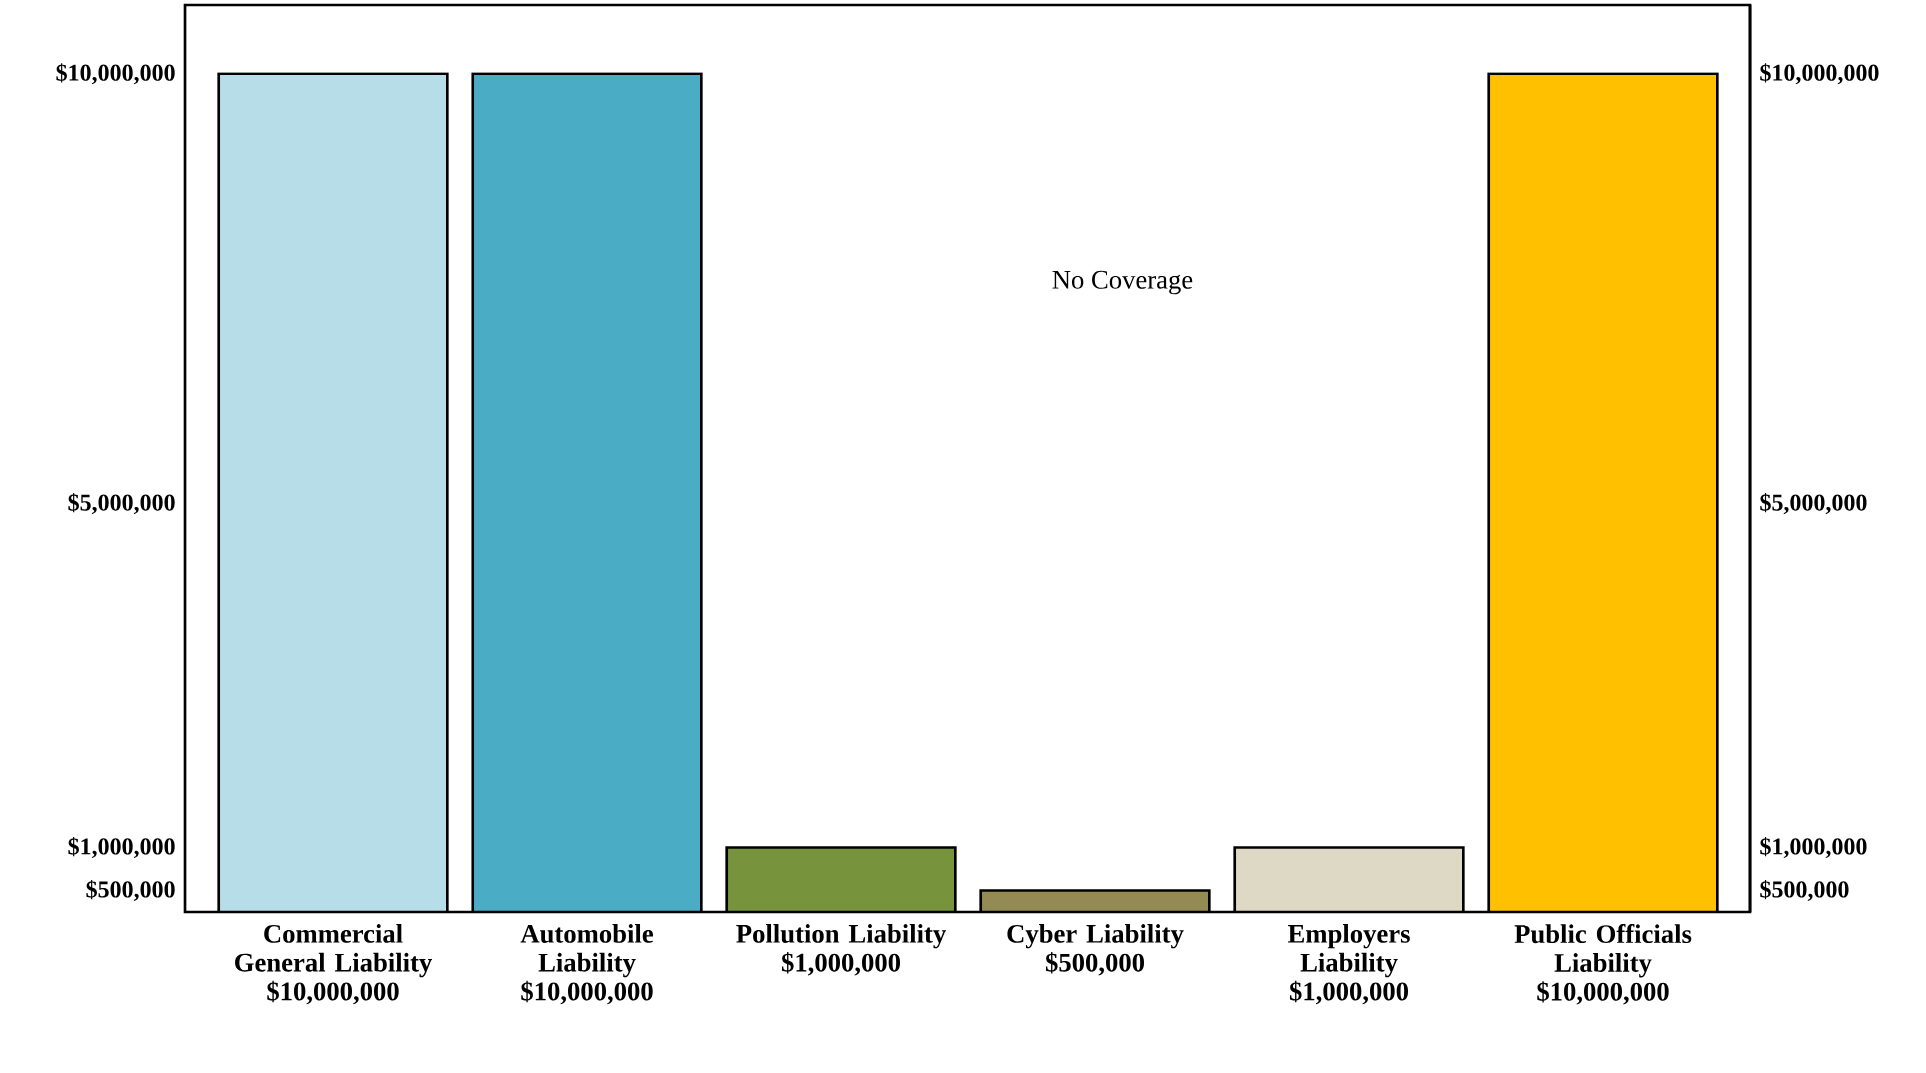 The width and height of the screenshot is (1926, 1073). Describe the element at coordinates (1819, 74) in the screenshot. I see `y2-tick-label: $10,000,000` at that location.